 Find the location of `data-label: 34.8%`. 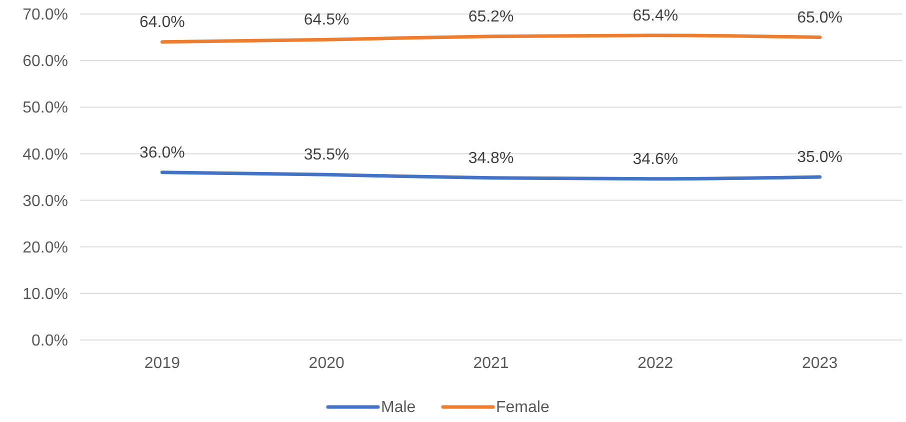

data-label: 34.8% is located at coordinates (491, 158).